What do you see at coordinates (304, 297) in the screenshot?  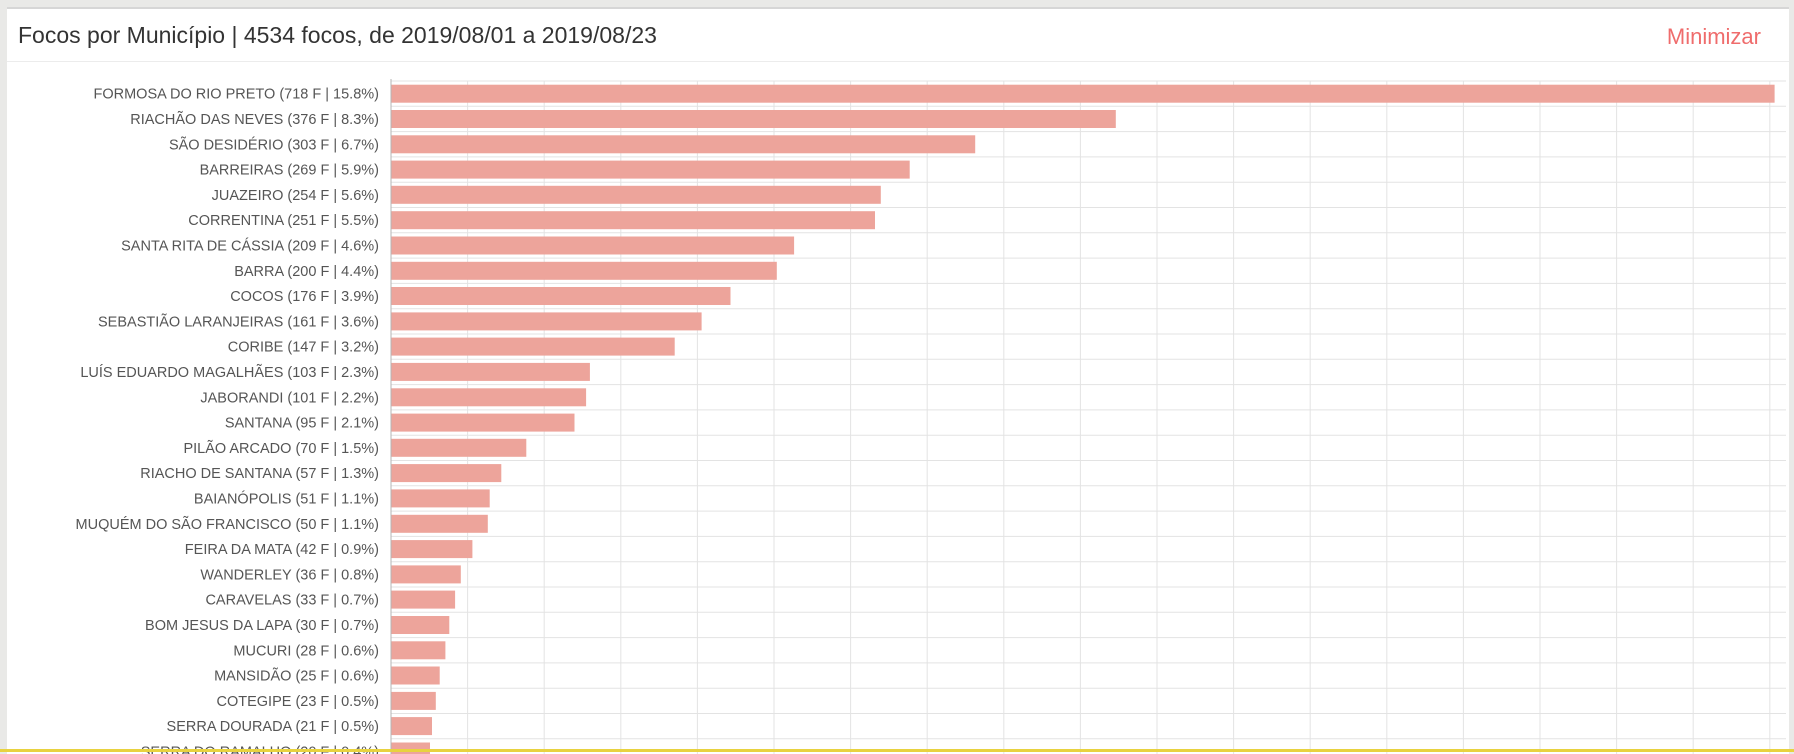 I see `category-label: COCOS (176 F | 3.9%)` at bounding box center [304, 297].